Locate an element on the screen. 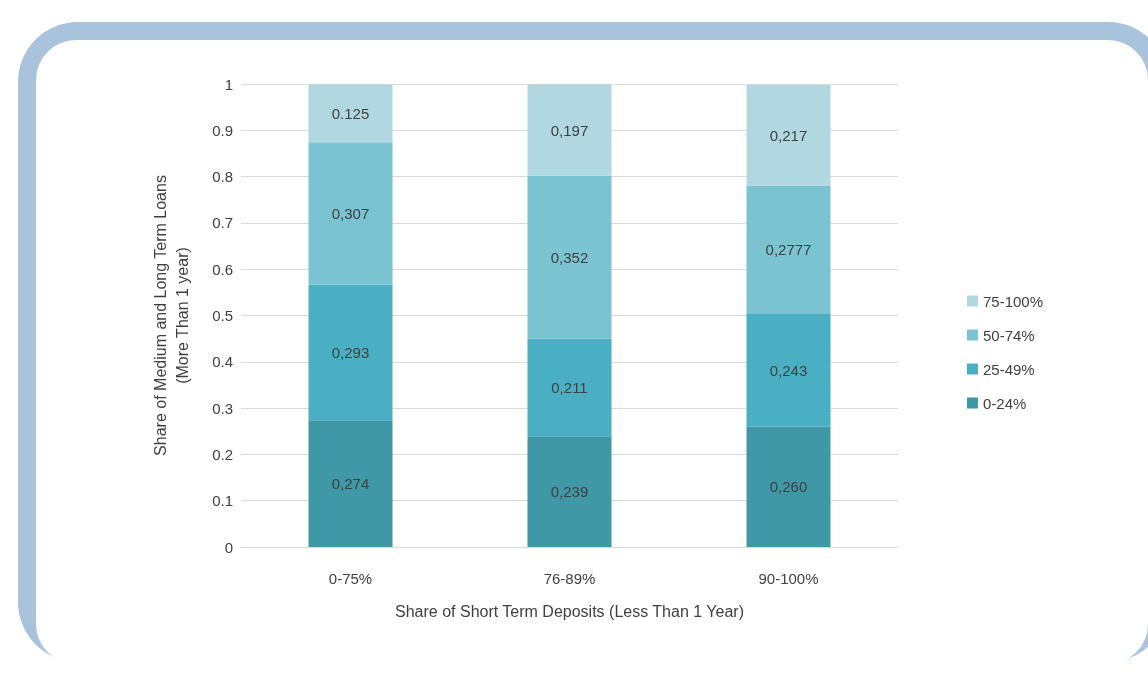  y-tick-label: 0.1 is located at coordinates (222, 501).